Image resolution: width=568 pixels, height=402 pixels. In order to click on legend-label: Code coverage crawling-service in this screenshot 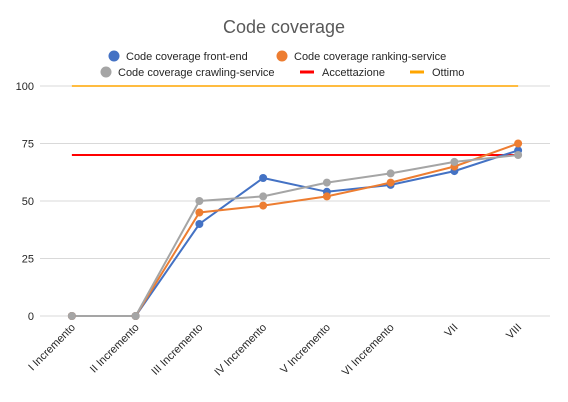, I will do `click(196, 73)`.